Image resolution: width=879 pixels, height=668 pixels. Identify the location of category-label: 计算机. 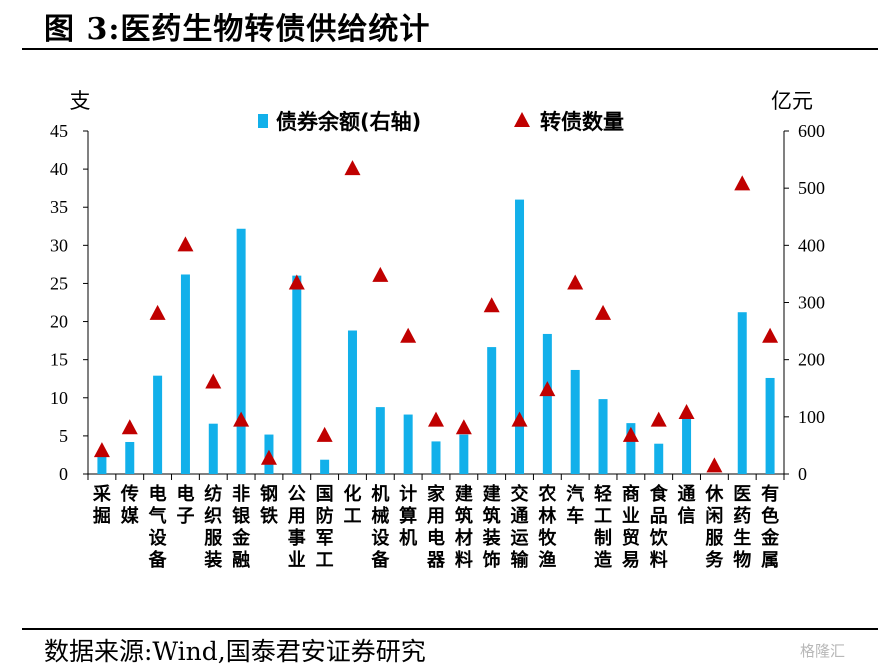
(408, 516).